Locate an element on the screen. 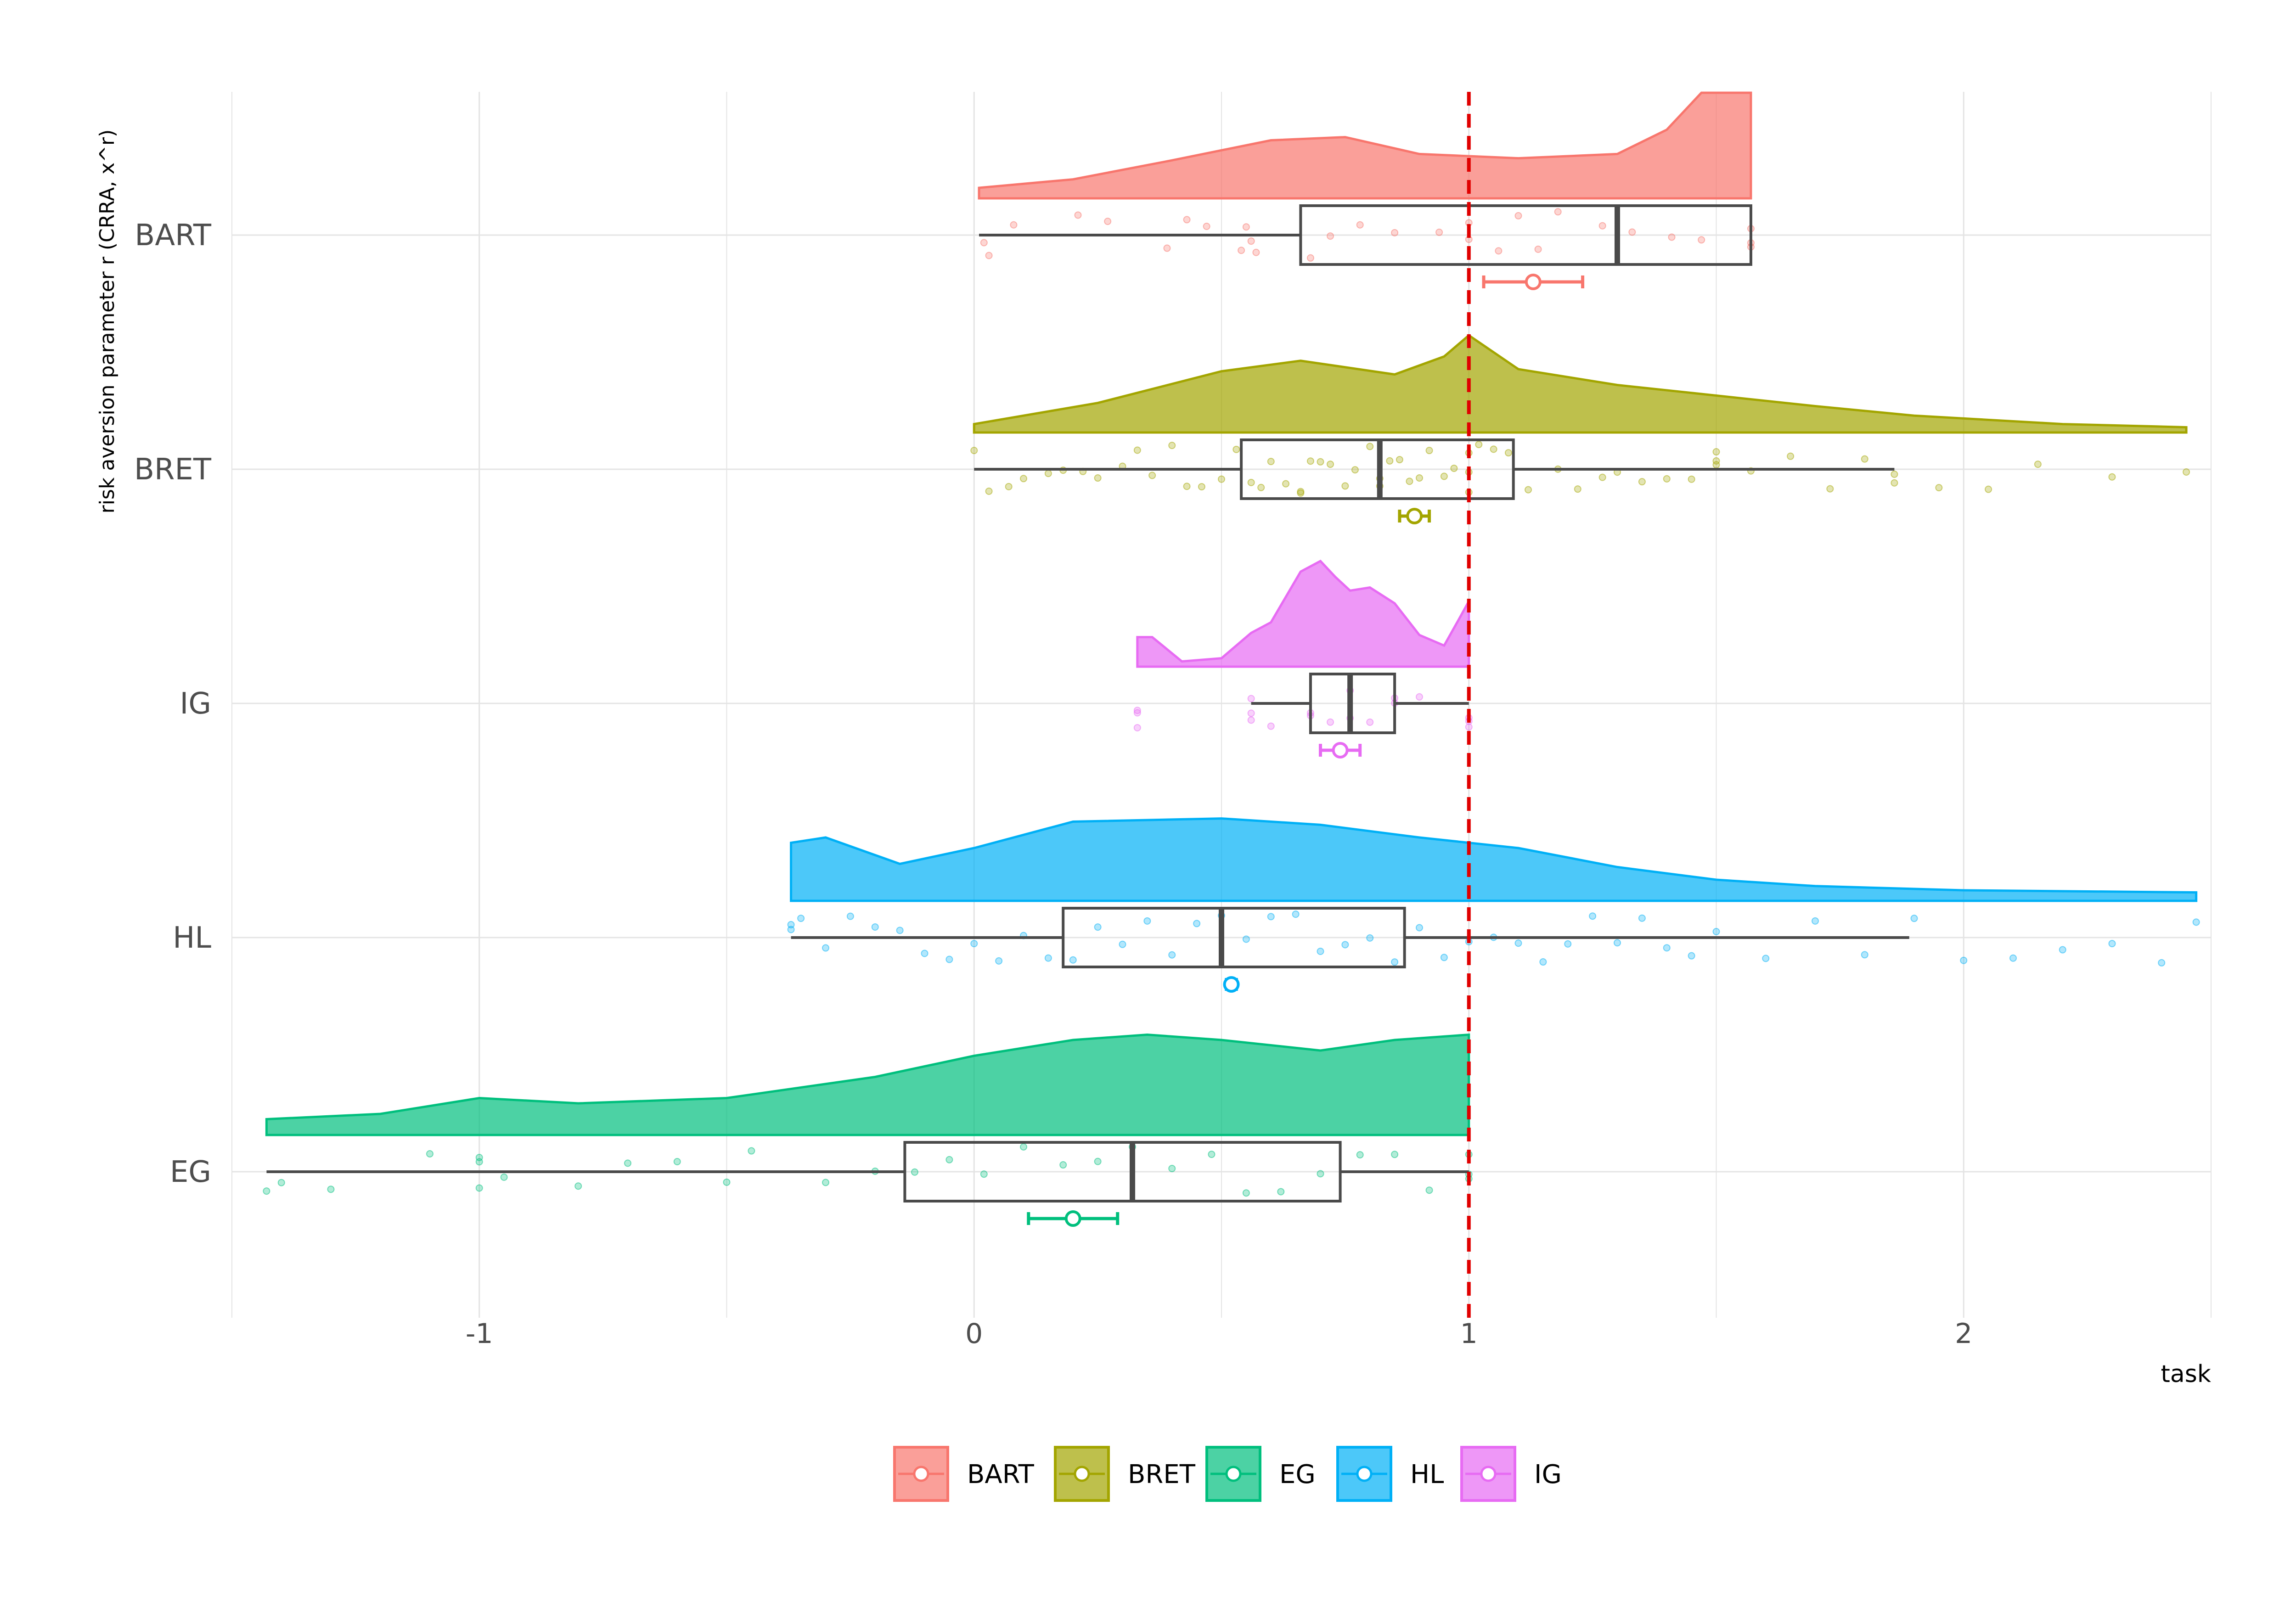 Image resolution: width=2296 pixels, height=1607 pixels. x-tick-label: 2 is located at coordinates (1964, 1334).